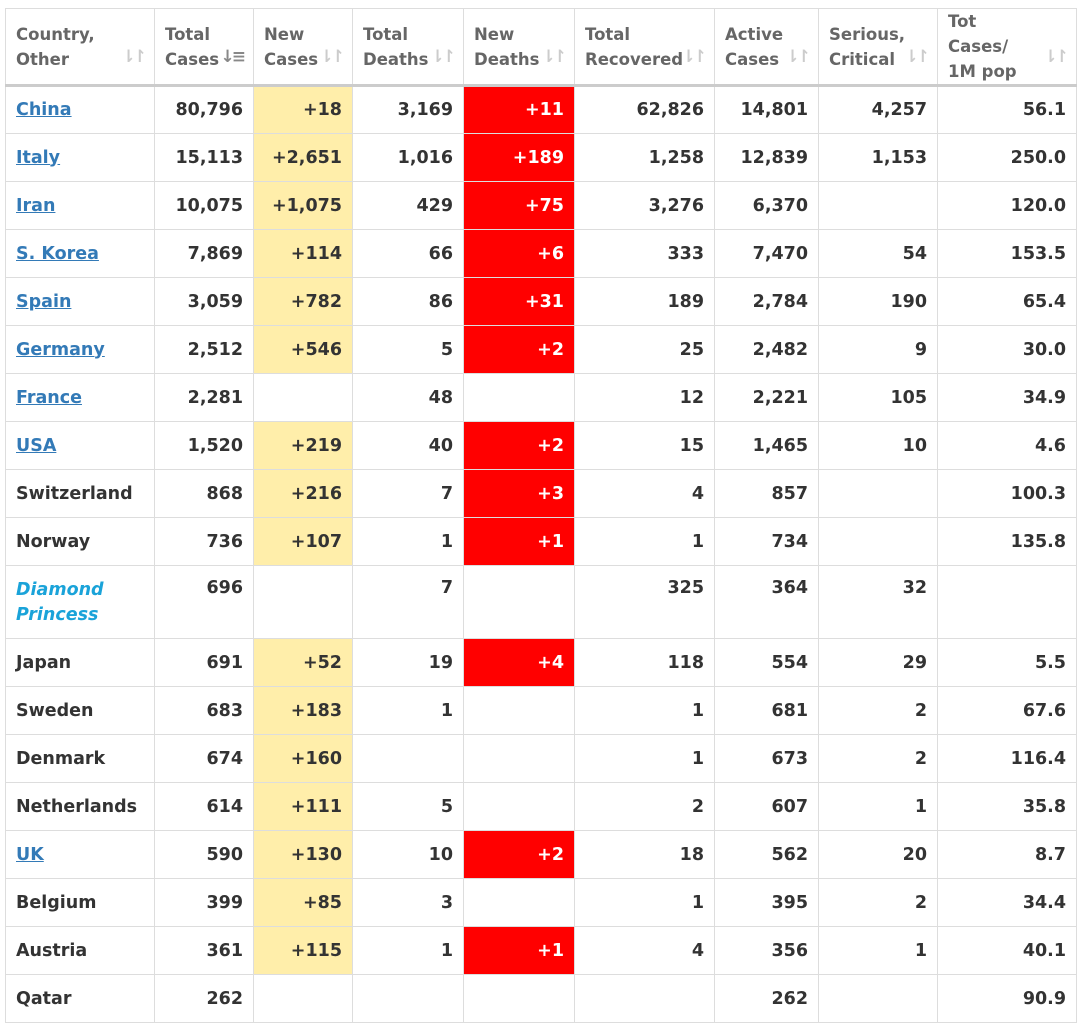 Image resolution: width=1080 pixels, height=1023 pixels. What do you see at coordinates (303, 710) in the screenshot?
I see `new-cases-cell: +183` at bounding box center [303, 710].